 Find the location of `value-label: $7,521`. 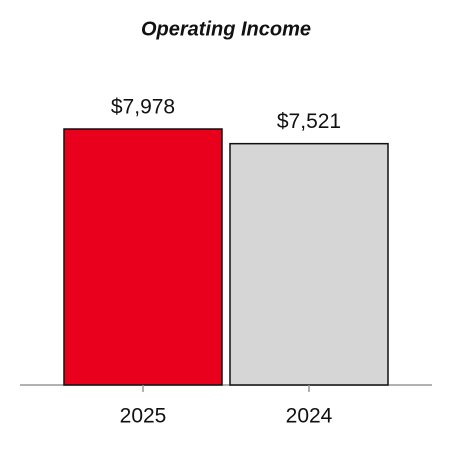

value-label: $7,521 is located at coordinates (309, 121).